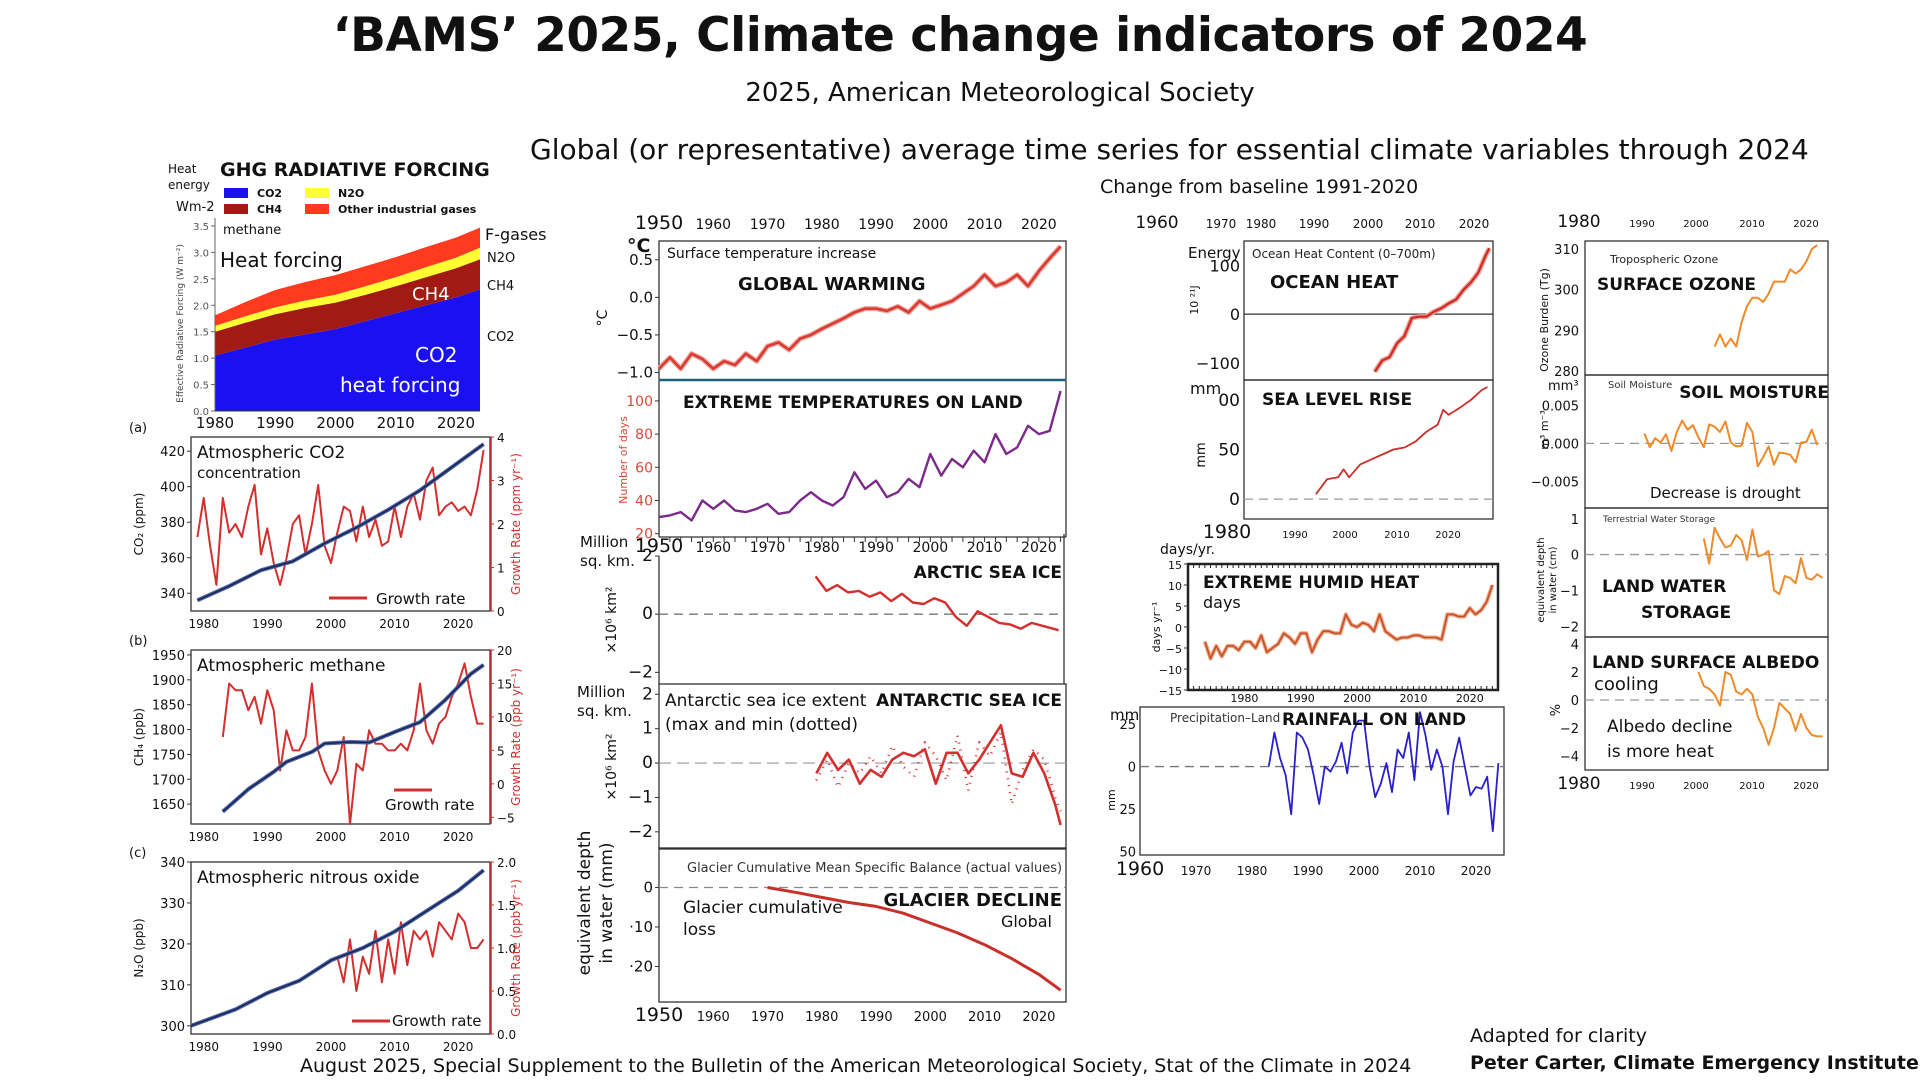 This screenshot has width=1920, height=1080. Describe the element at coordinates (607, 902) in the screenshot. I see `y-axis-label: in water (mm)` at that location.